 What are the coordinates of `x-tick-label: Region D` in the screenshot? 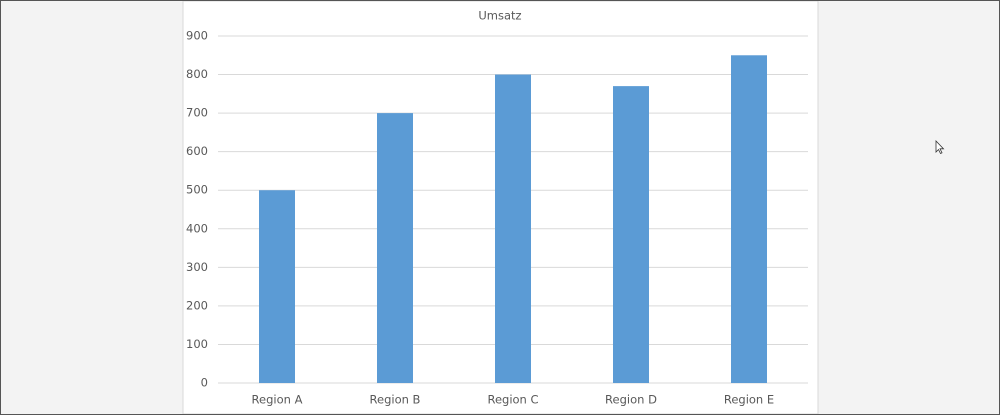 It's located at (631, 400).